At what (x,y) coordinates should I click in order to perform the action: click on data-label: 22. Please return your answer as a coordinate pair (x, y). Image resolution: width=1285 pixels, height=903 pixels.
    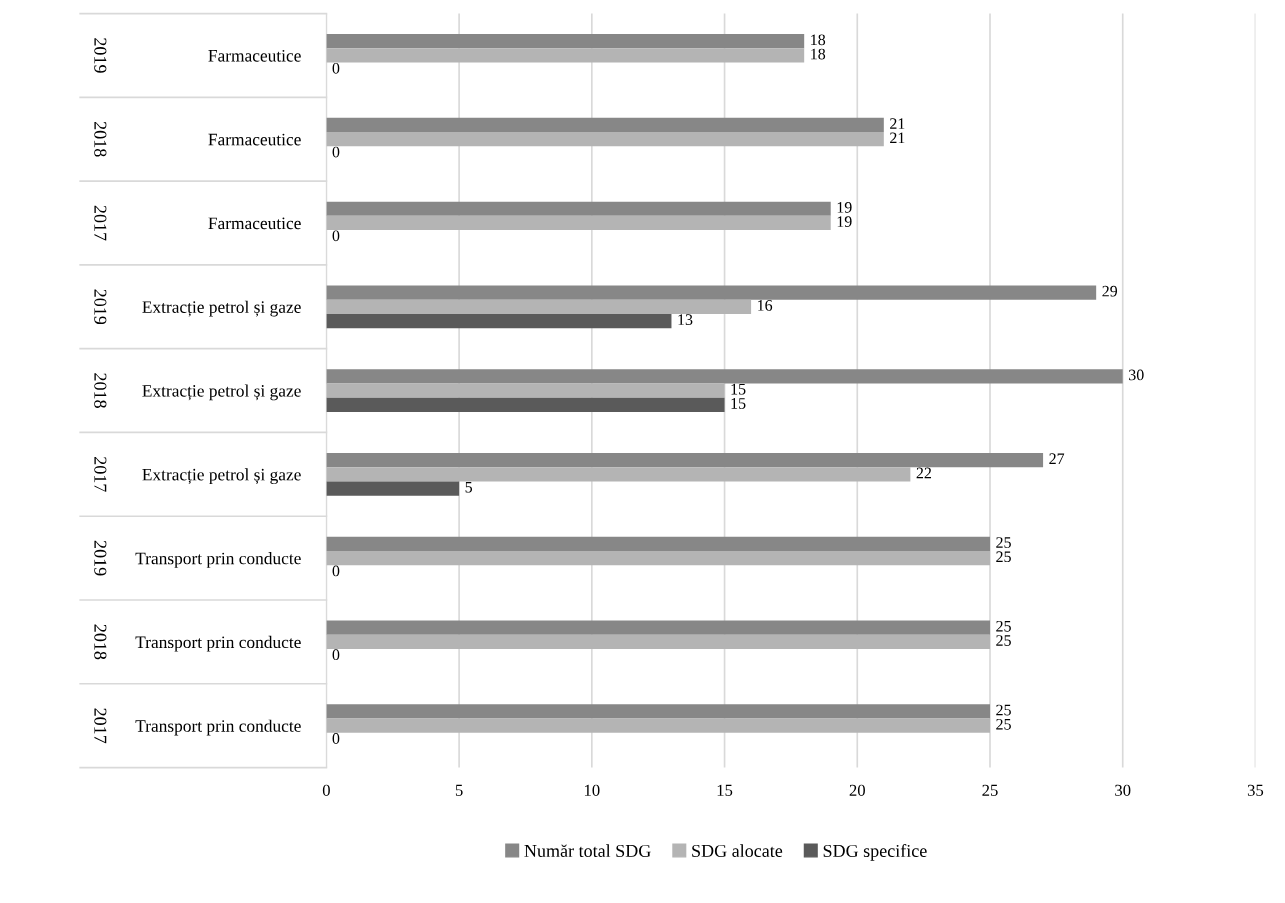
    Looking at the image, I should click on (924, 473).